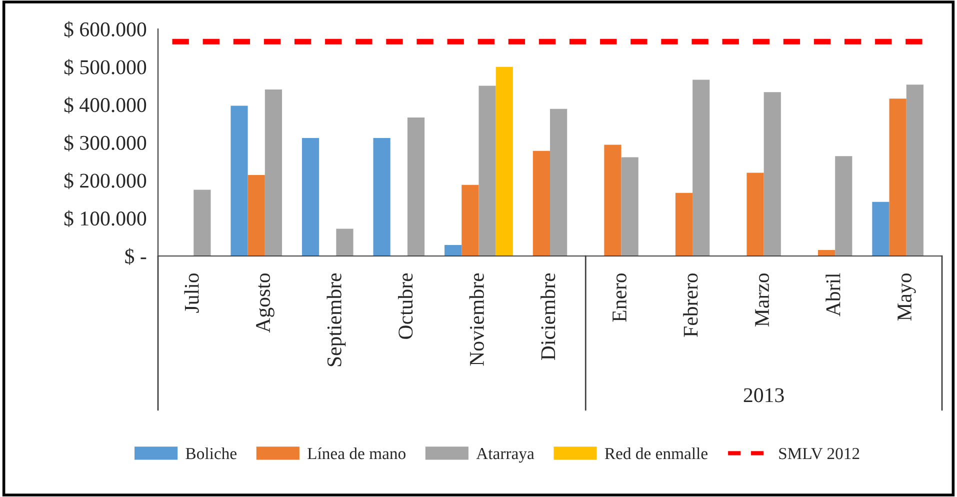  What do you see at coordinates (105, 218) in the screenshot?
I see `y-tick-label: $ 100.000` at bounding box center [105, 218].